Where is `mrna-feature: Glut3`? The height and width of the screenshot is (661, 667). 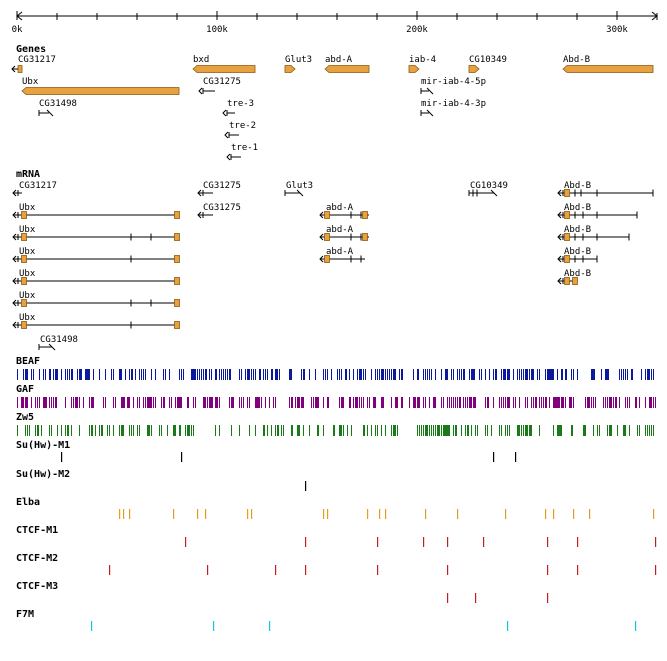
mrna-feature: Glut3 is located at coordinates (298, 189).